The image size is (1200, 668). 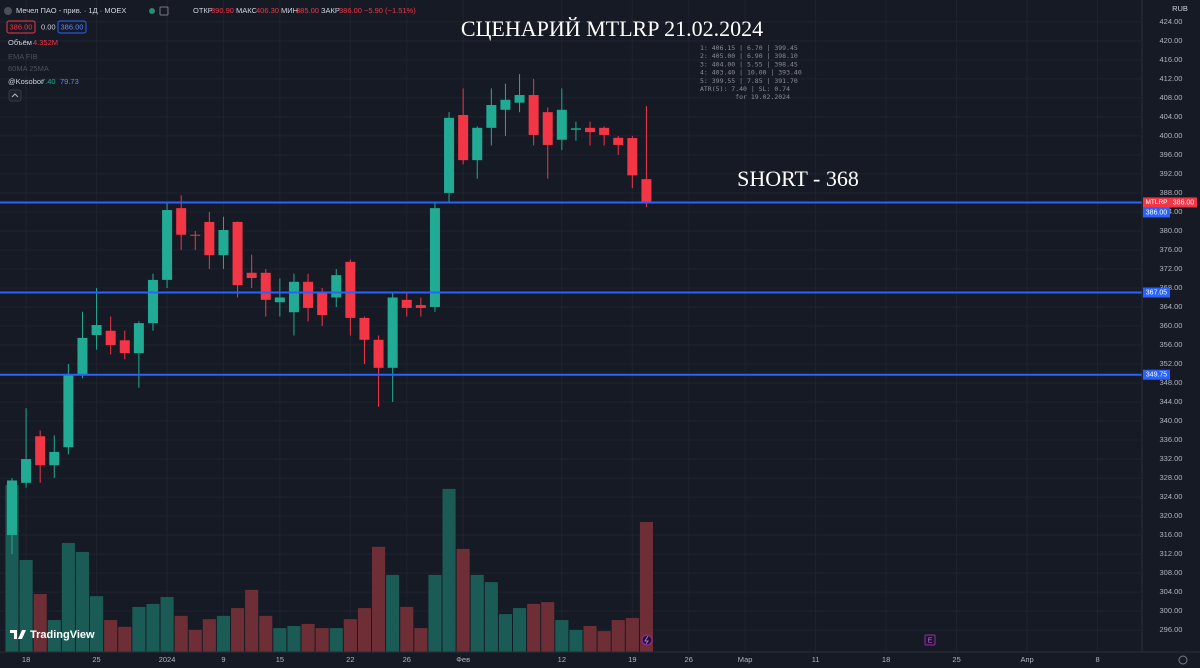 What do you see at coordinates (1171, 363) in the screenshot?
I see `y-tick-label: 352.00` at bounding box center [1171, 363].